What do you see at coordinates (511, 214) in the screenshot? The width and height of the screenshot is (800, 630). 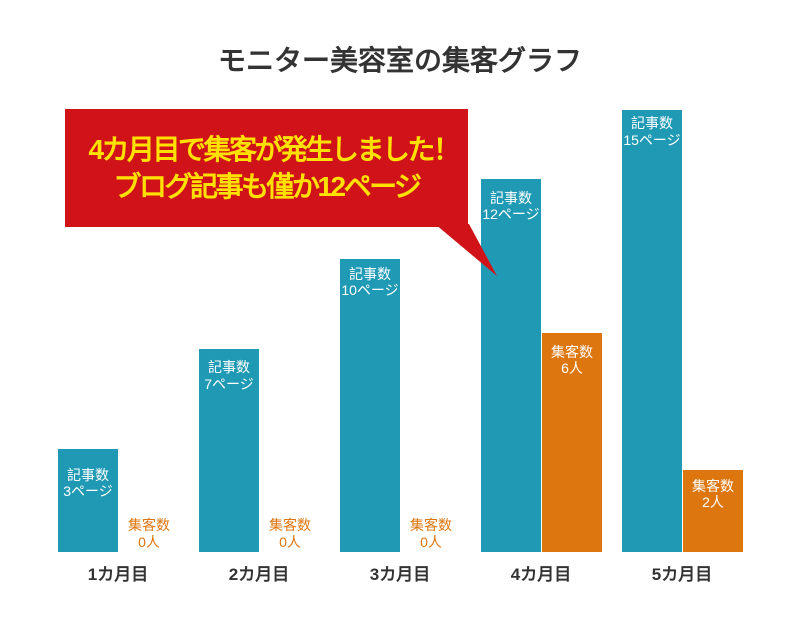 I see `articles-bar-label-month-4-line-2: 12ページ` at bounding box center [511, 214].